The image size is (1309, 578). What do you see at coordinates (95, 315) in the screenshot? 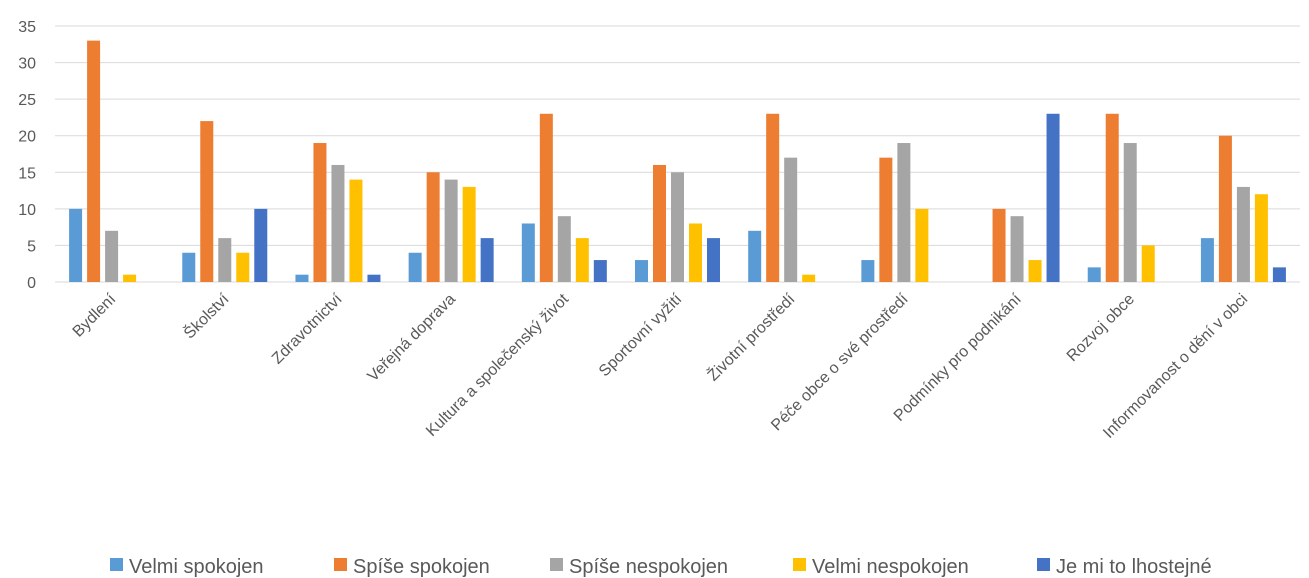
I see `x-category-label: Bydlení` at bounding box center [95, 315].